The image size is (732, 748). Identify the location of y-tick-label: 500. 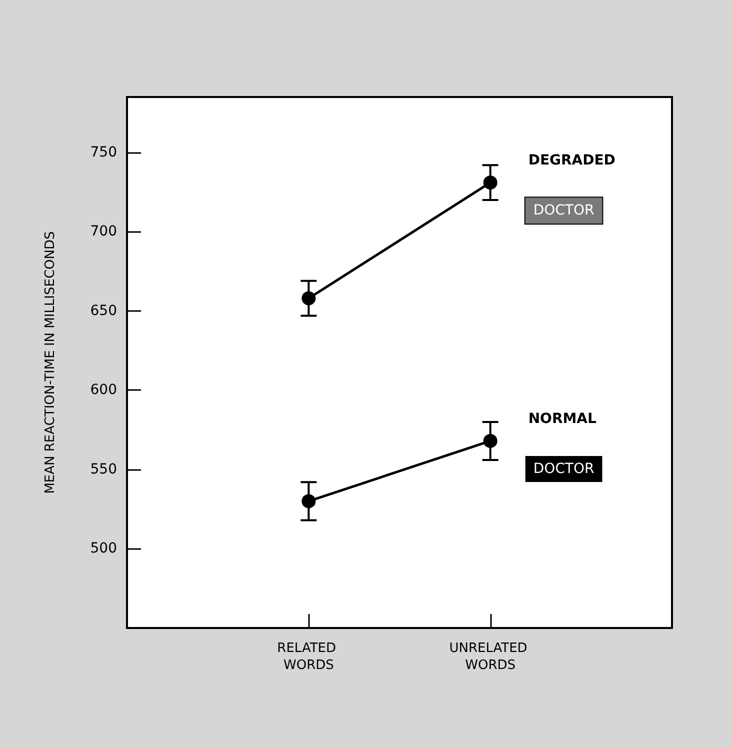
(103, 548).